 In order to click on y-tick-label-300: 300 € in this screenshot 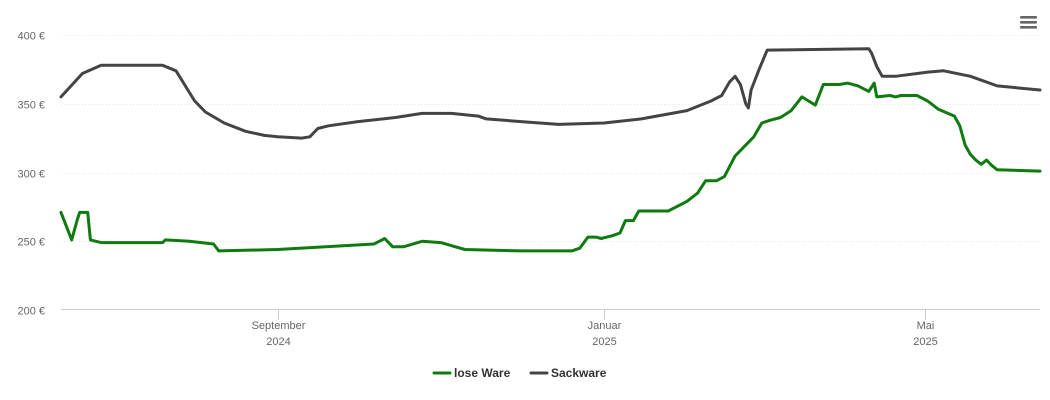, I will do `click(31, 175)`.